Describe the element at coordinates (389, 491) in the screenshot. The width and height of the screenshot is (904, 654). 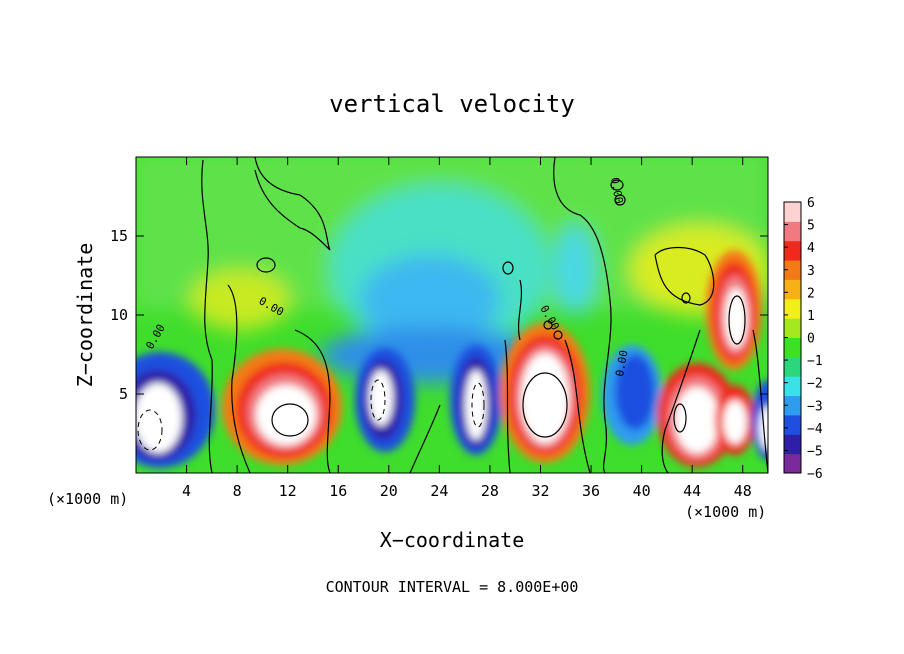
I see `x-tick-label: 20` at that location.